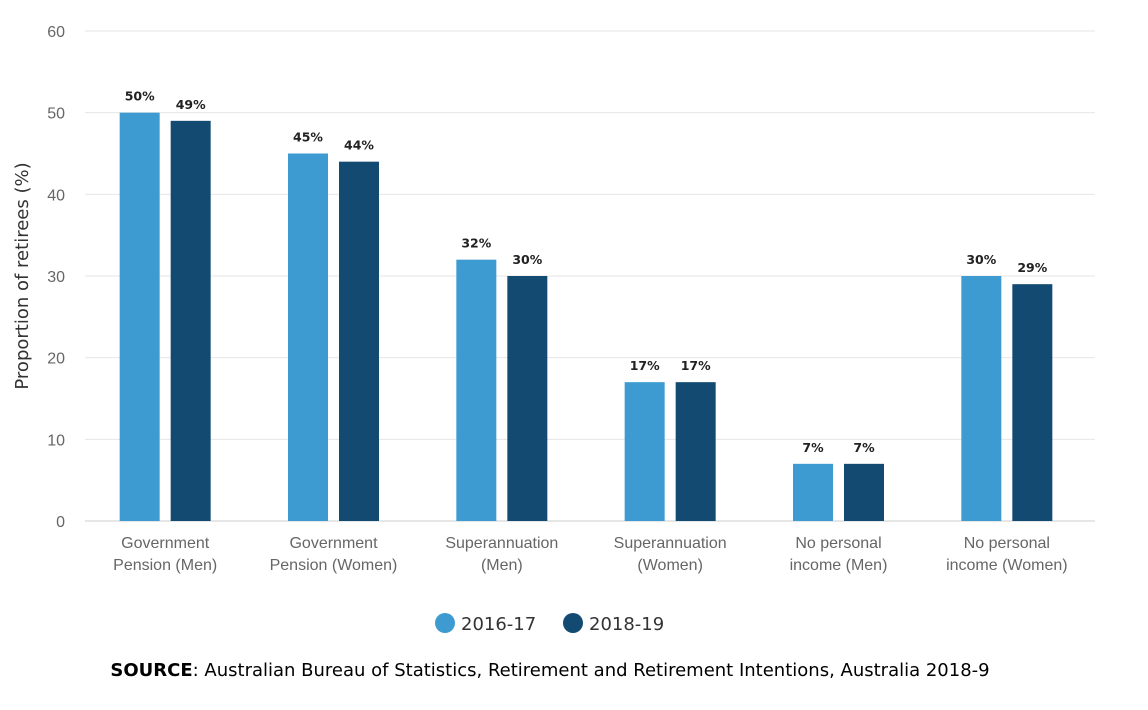 Image resolution: width=1148 pixels, height=710 pixels. Describe the element at coordinates (56, 32) in the screenshot. I see `y-tick-label: 60` at that location.